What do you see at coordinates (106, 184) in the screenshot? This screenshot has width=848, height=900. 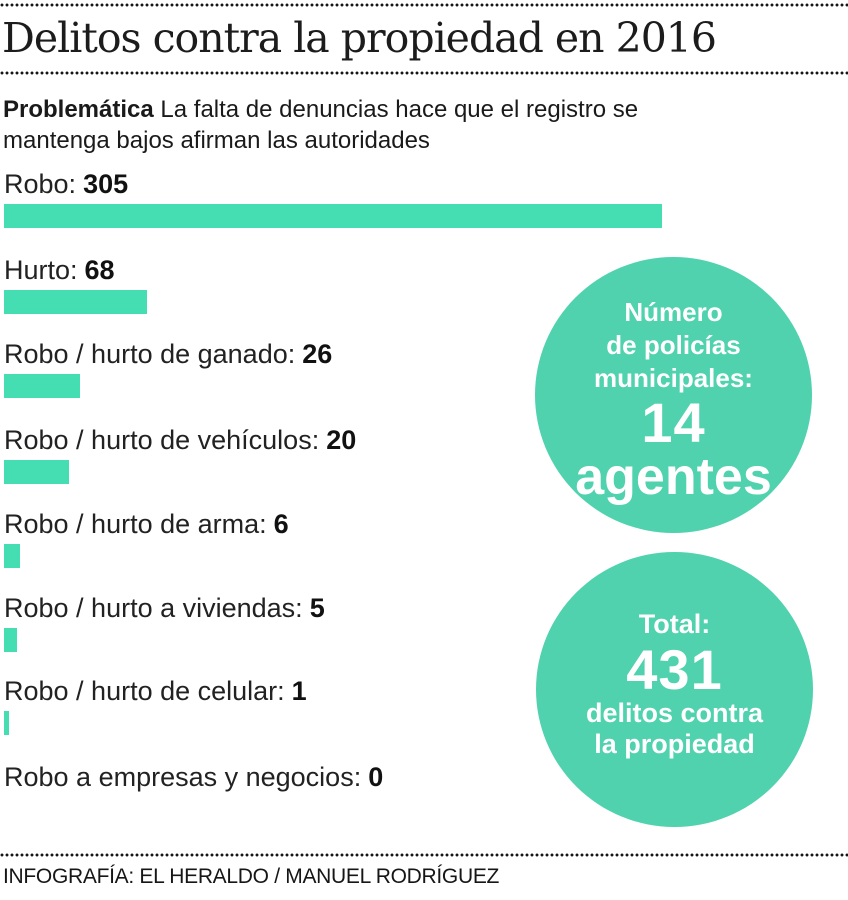 I see `bar-value: 305` at bounding box center [106, 184].